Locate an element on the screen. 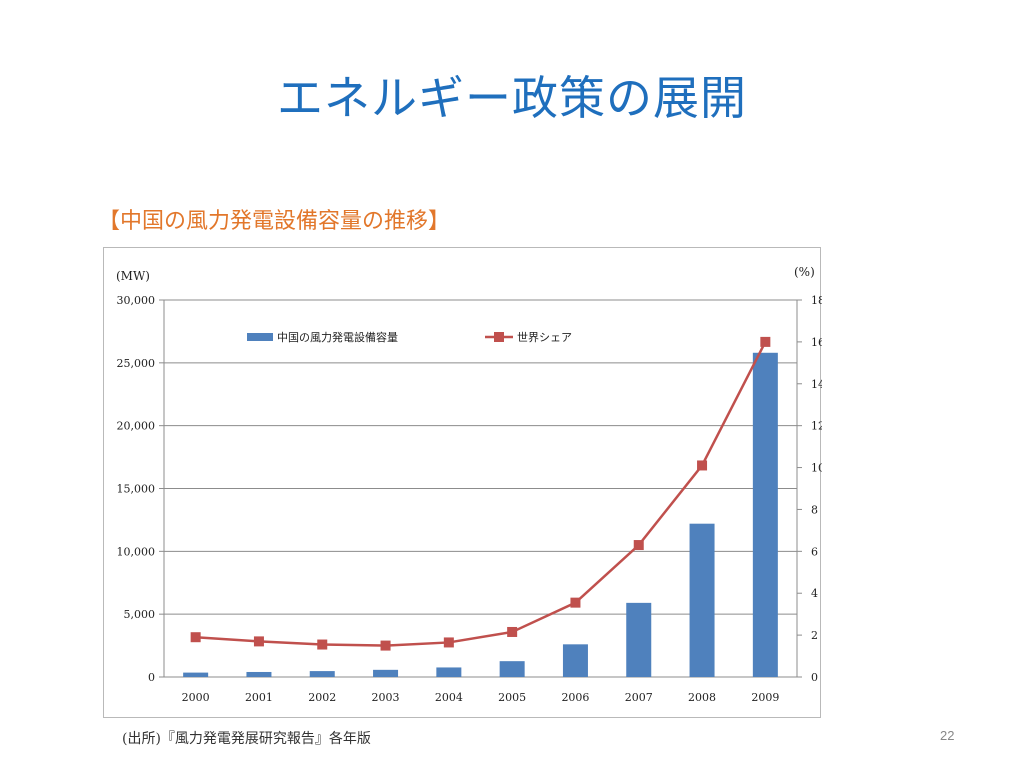 Image resolution: width=1024 pixels, height=768 pixels. x-tick-label: 2005 is located at coordinates (512, 697).